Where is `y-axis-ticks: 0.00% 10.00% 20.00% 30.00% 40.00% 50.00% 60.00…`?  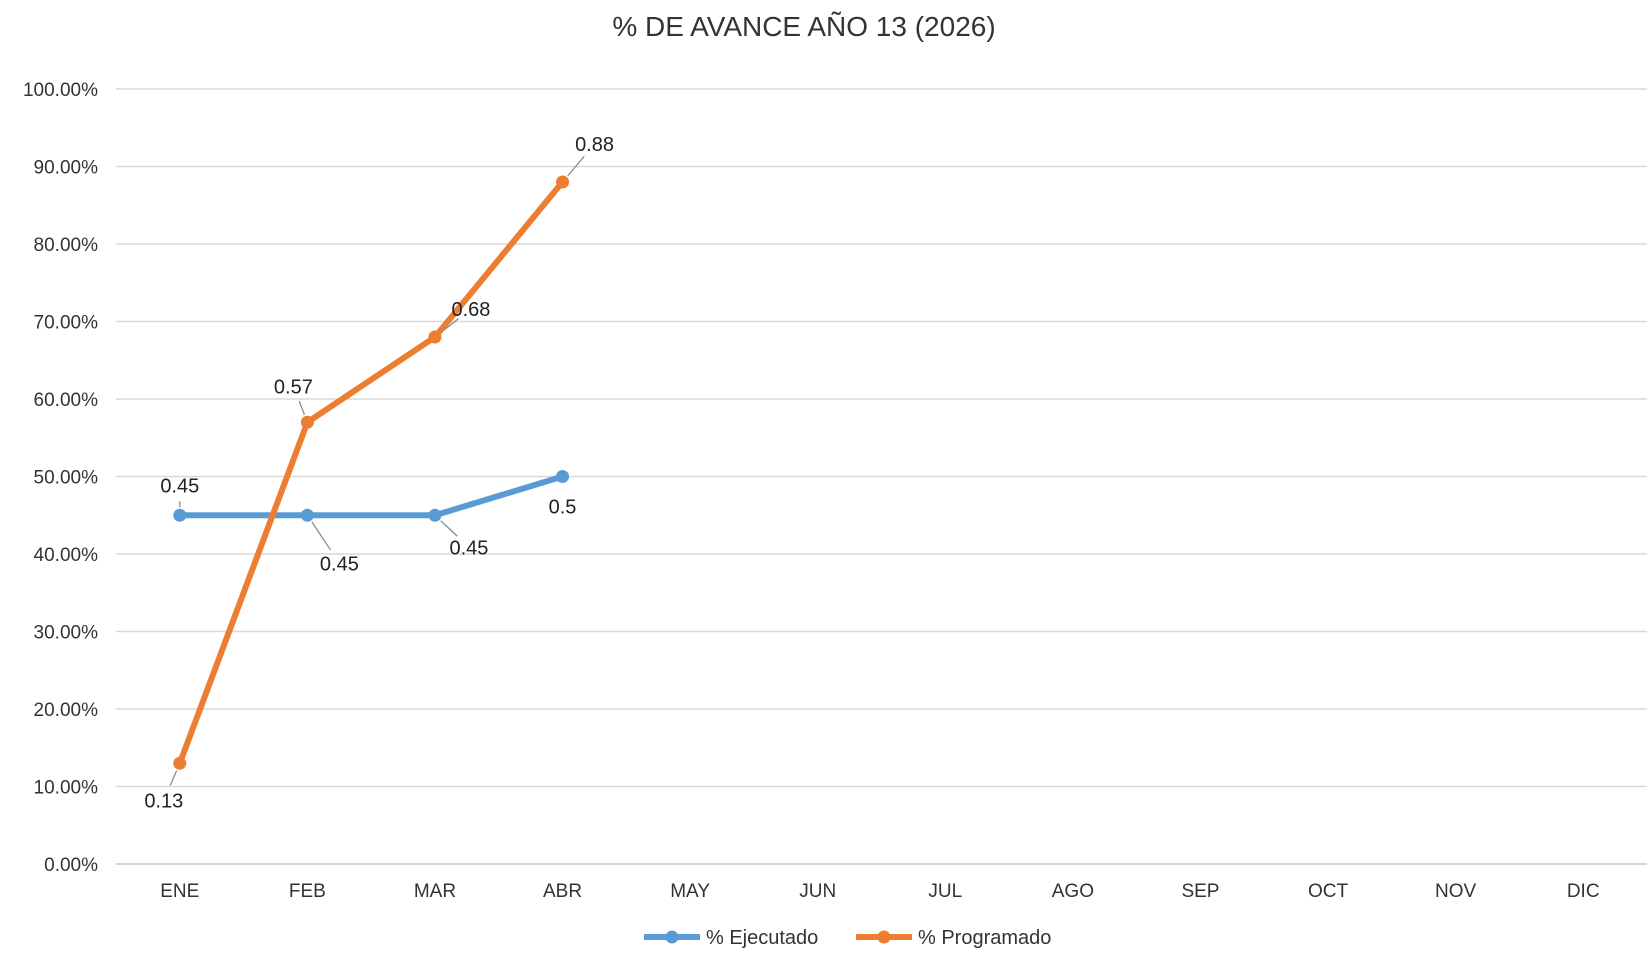 y-axis-ticks: 0.00% 10.00% 20.00% 30.00% 40.00% 50.00% 60.00… is located at coordinates (60, 478).